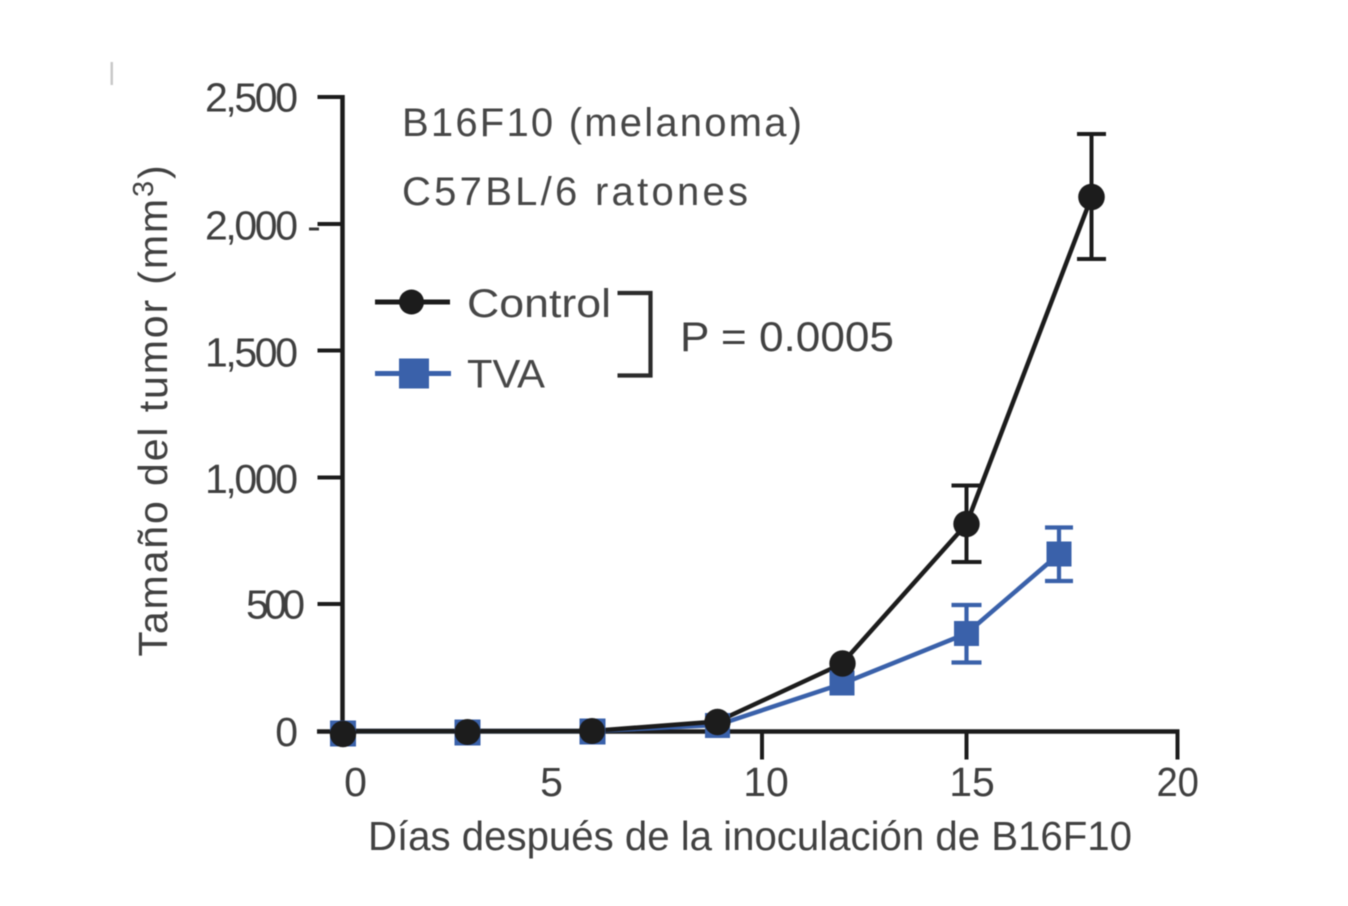  What do you see at coordinates (575, 192) in the screenshot?
I see `svg-text: C57BL/6 ratones` at bounding box center [575, 192].